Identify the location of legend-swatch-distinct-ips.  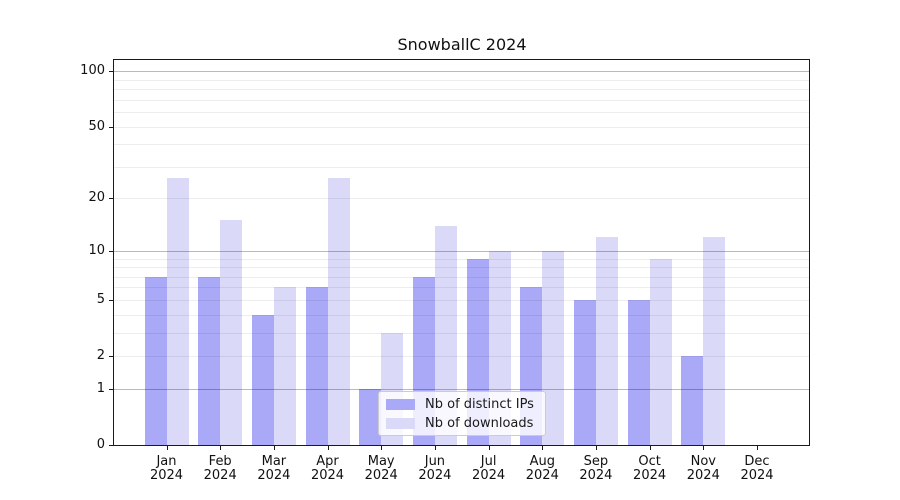
(400, 404).